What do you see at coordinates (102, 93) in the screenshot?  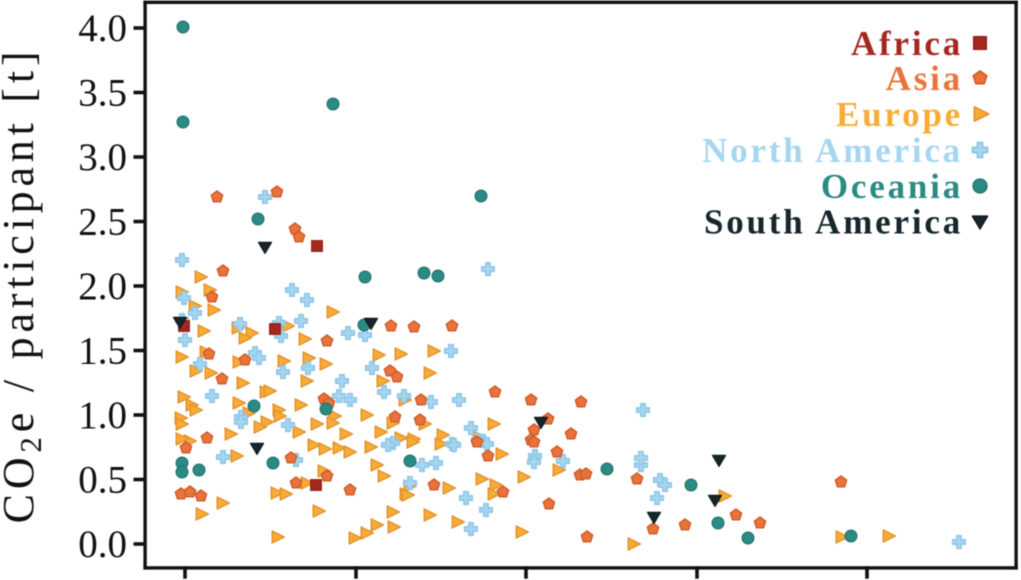 I see `svg-text: 3.5` at bounding box center [102, 93].